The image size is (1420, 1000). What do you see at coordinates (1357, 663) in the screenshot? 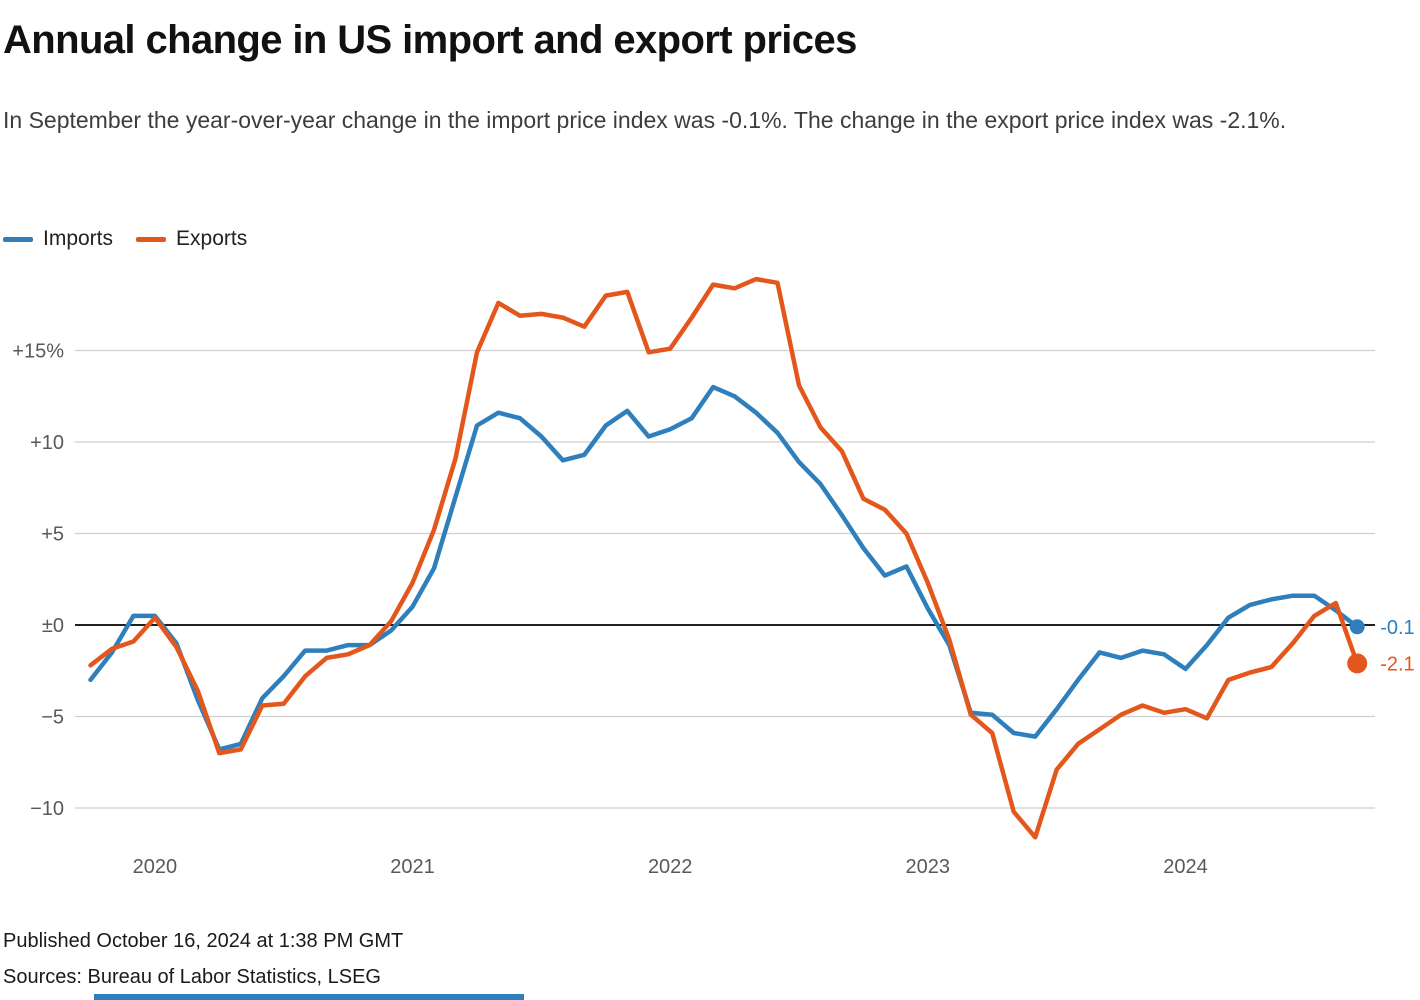
I see `exports-end-dot` at bounding box center [1357, 663].